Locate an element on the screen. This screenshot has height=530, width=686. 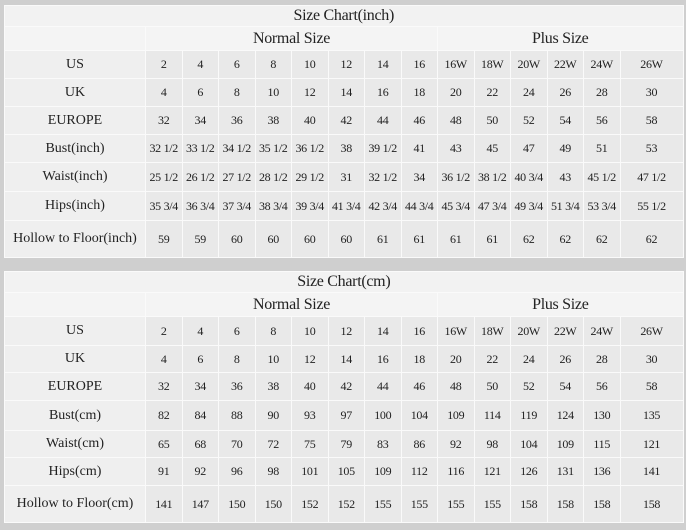
table-cell: 44 3/4 is located at coordinates (419, 206).